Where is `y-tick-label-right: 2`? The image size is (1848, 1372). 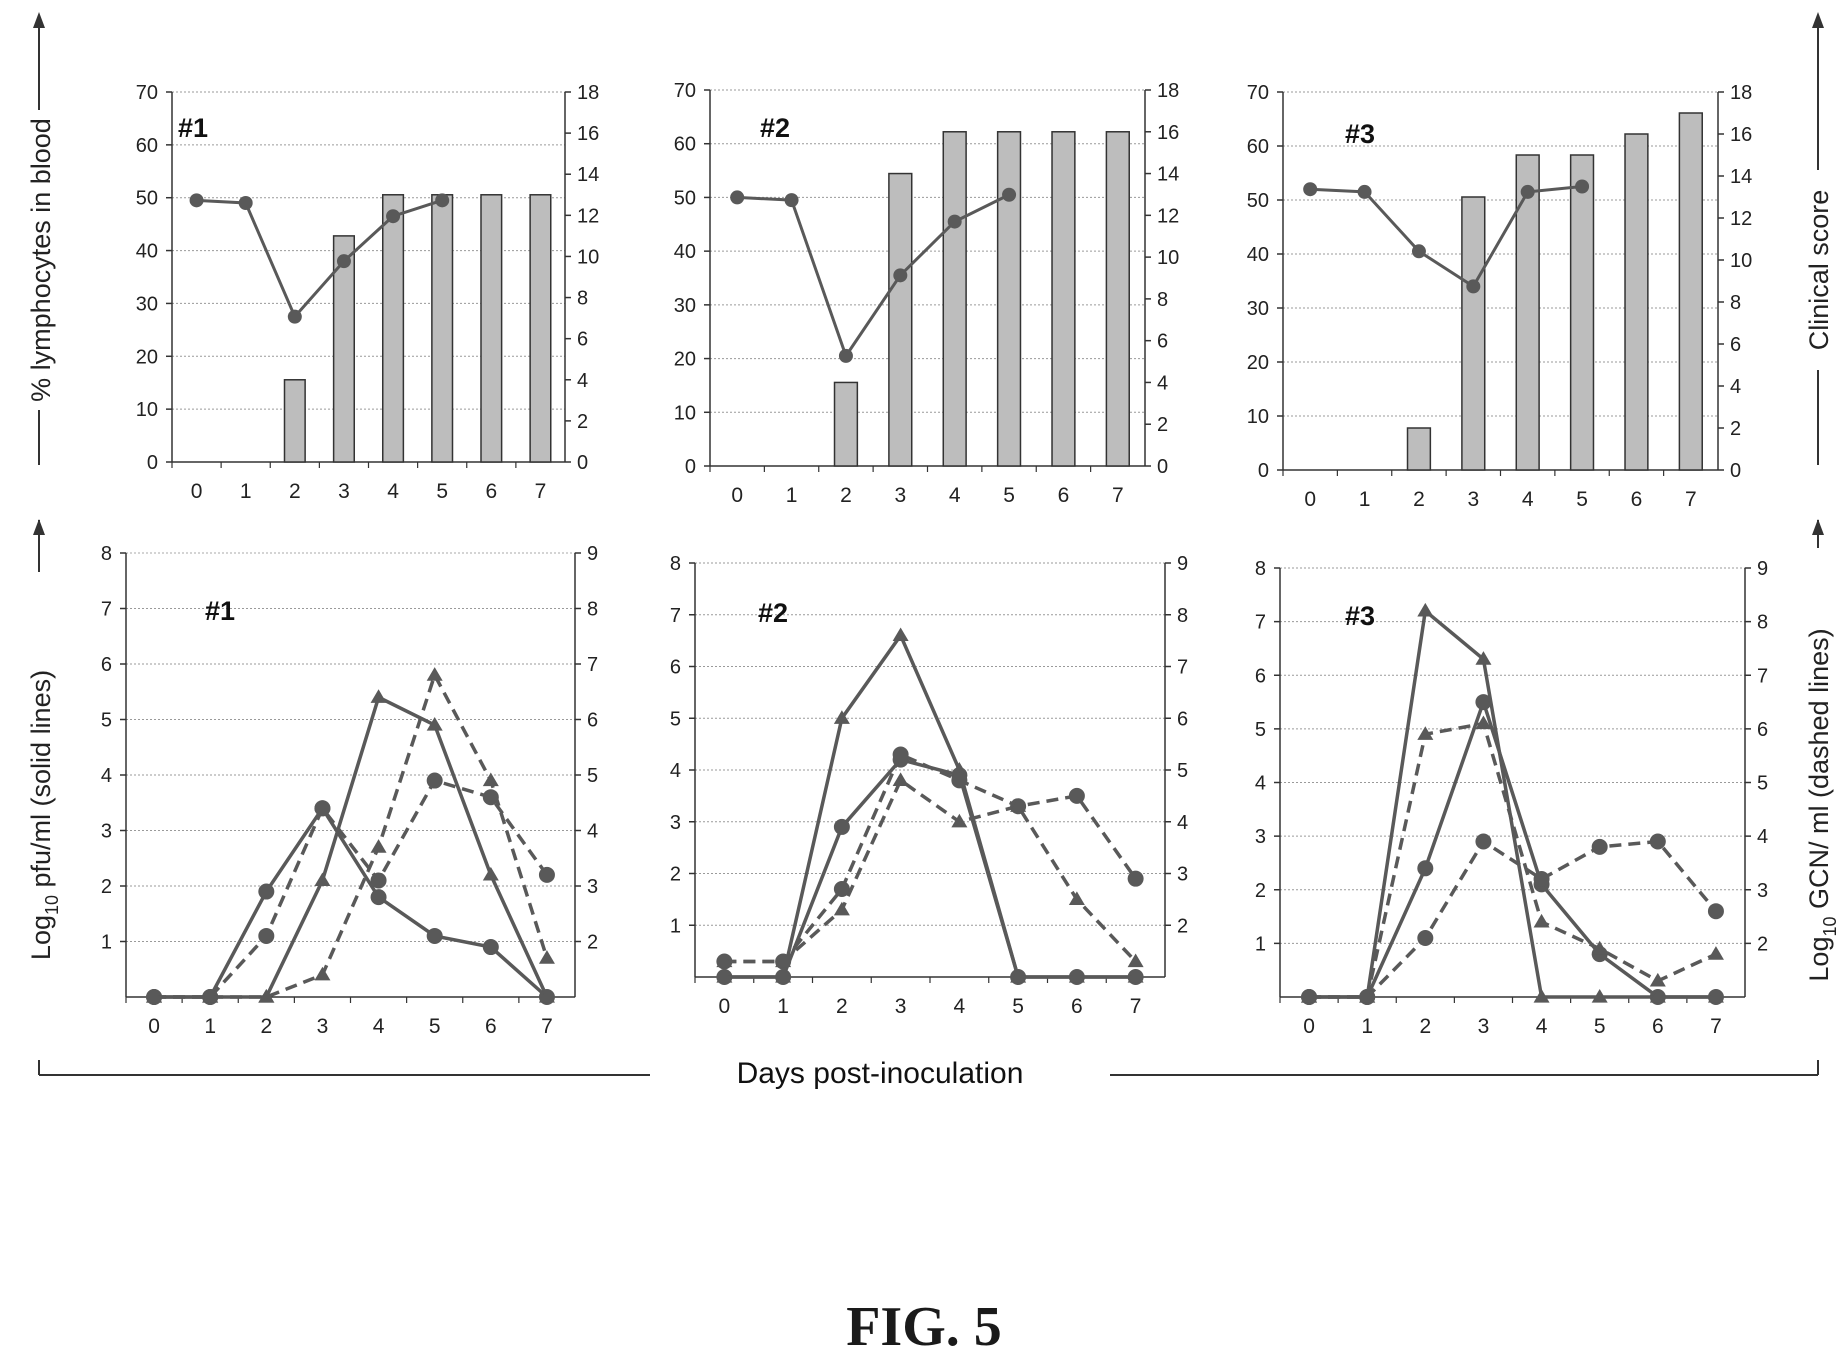 y-tick-label-right: 2 is located at coordinates (1182, 926).